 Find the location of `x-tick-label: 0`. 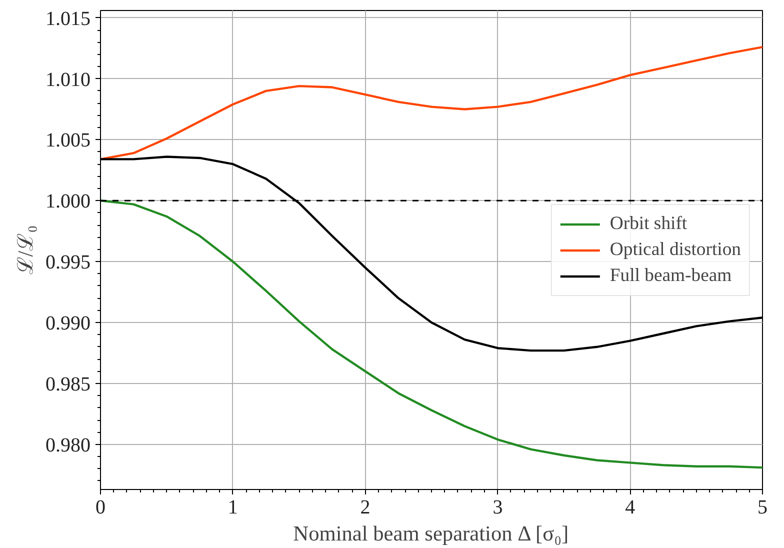

x-tick-label: 0 is located at coordinates (101, 507).